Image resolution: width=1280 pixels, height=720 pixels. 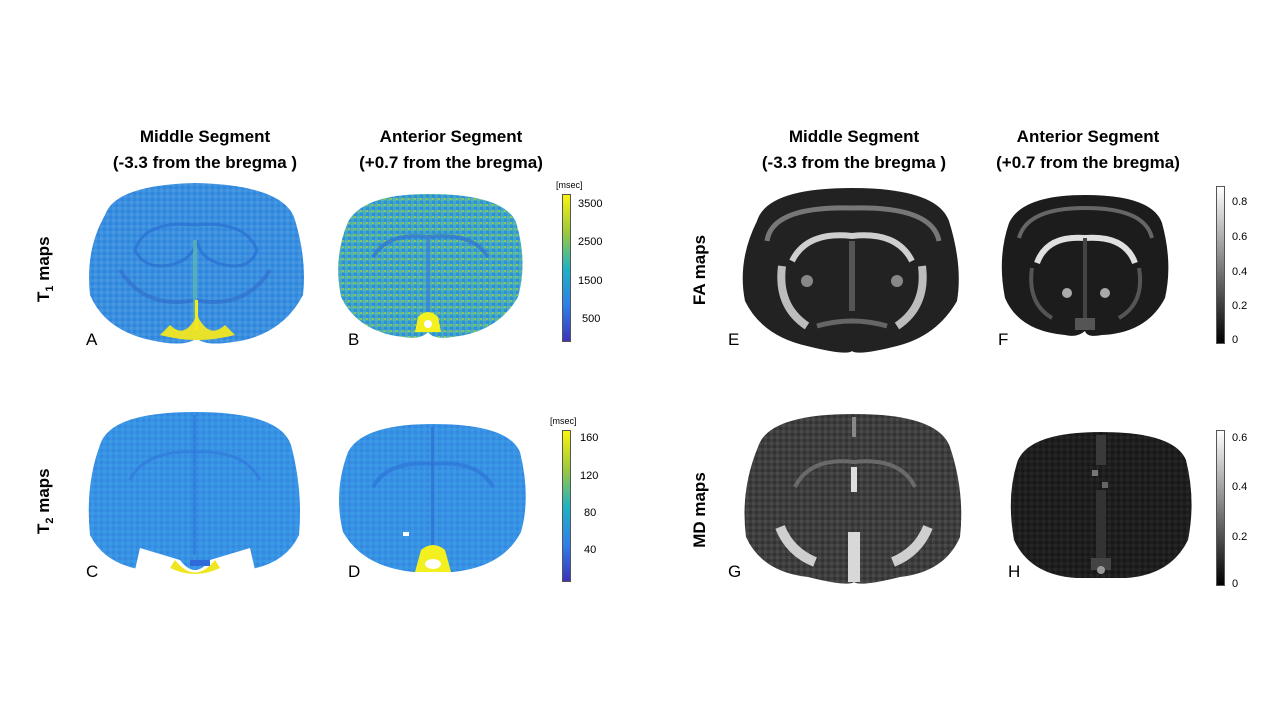 I want to click on panel-letter-a: A, so click(x=92, y=339).